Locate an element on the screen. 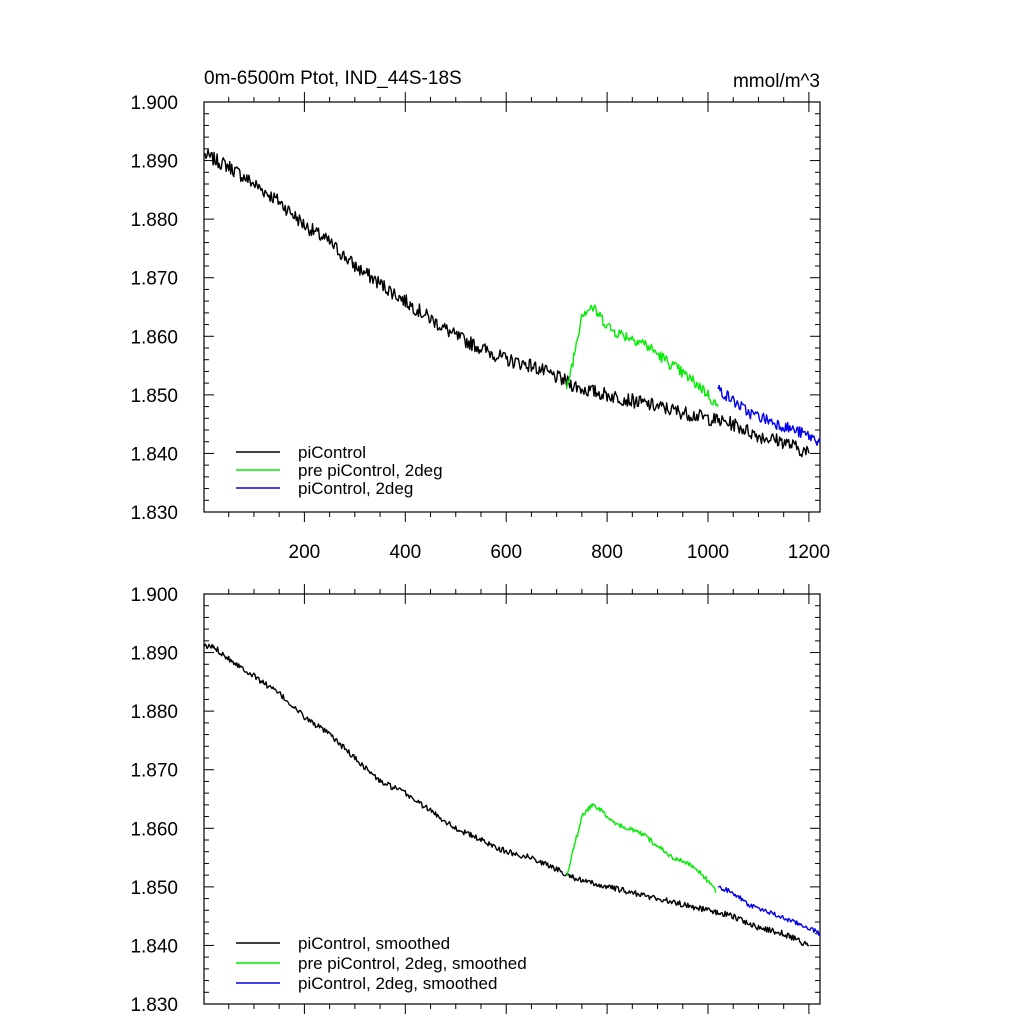 Image resolution: width=1024 pixels, height=1024 pixels. x-tick-label: 800 is located at coordinates (607, 552).